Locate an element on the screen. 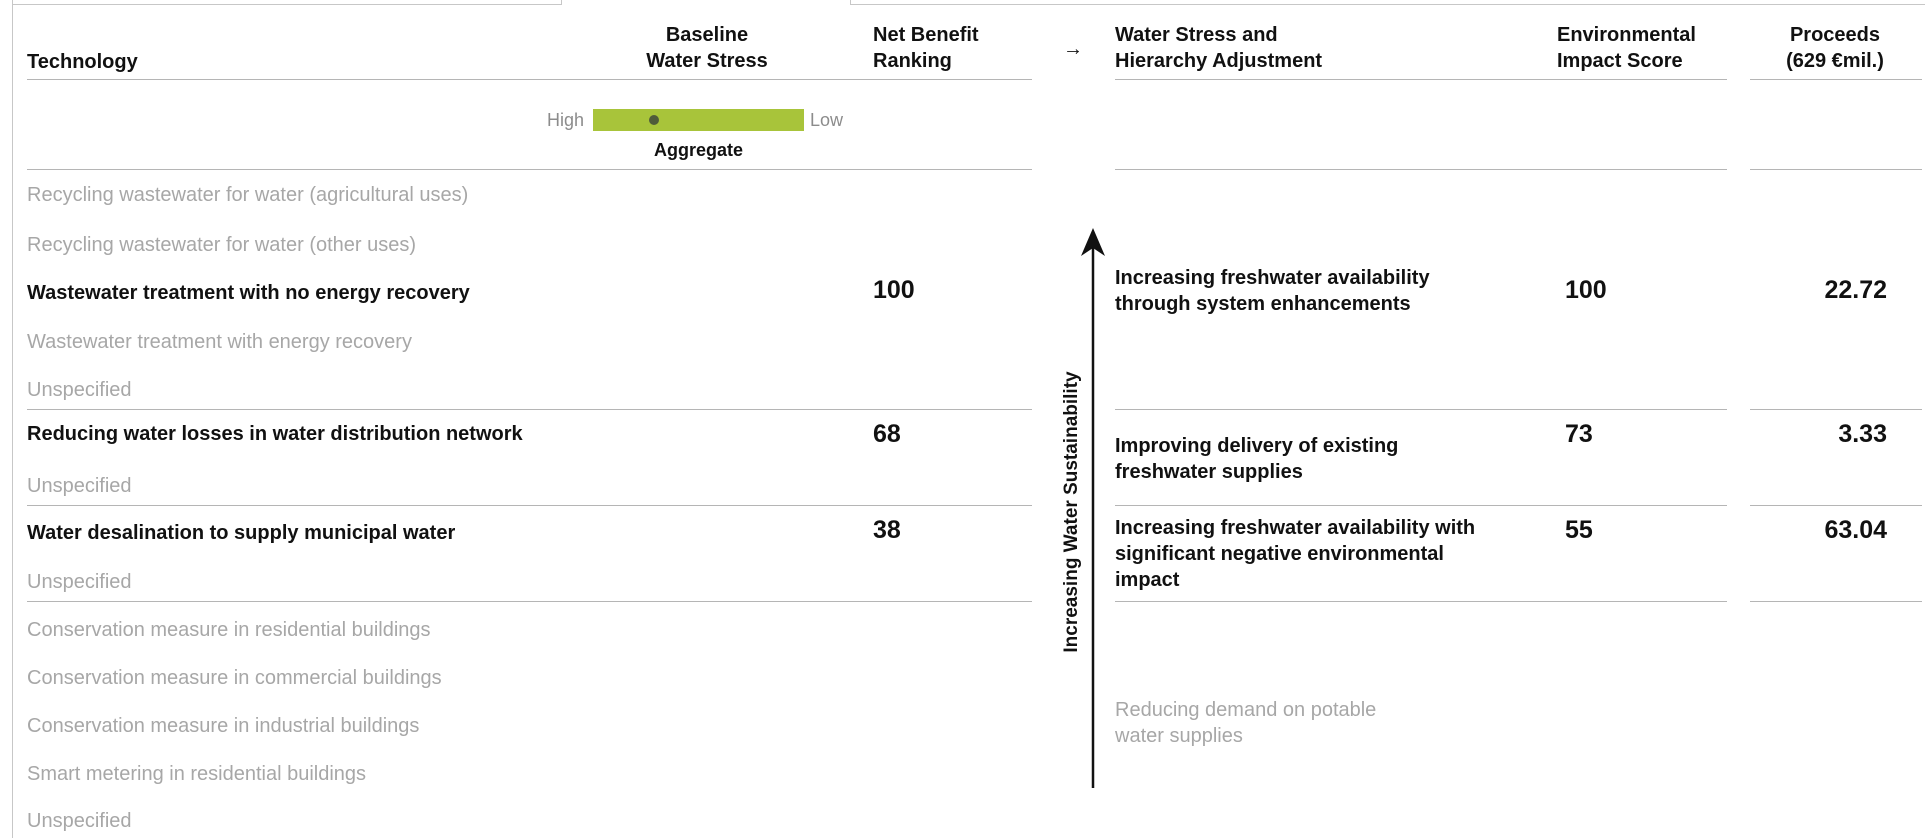 The height and width of the screenshot is (838, 1925). environmental-impact-score-value: 73 is located at coordinates (1579, 434).